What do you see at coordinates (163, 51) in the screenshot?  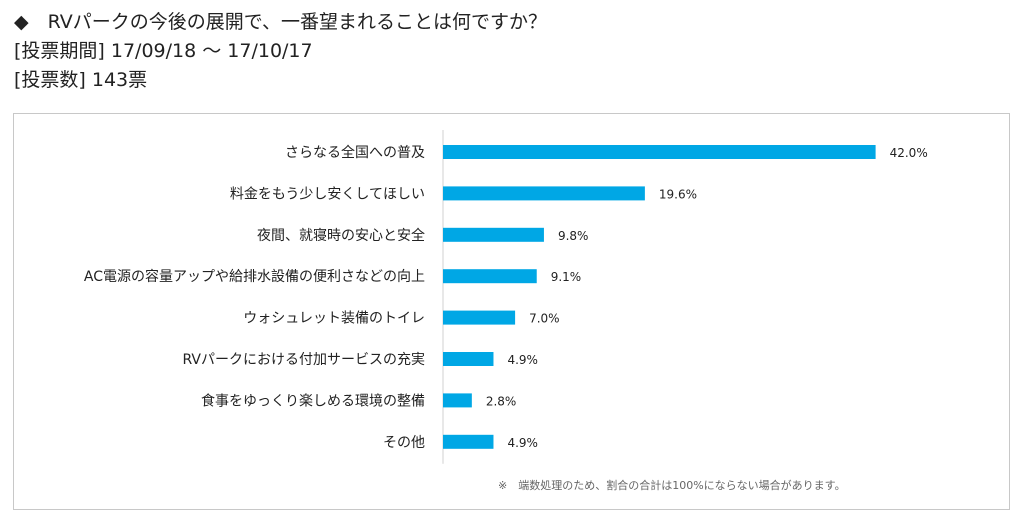 I see `voting-period: [投票期間] 17/09/18 〜 17/10/17` at bounding box center [163, 51].